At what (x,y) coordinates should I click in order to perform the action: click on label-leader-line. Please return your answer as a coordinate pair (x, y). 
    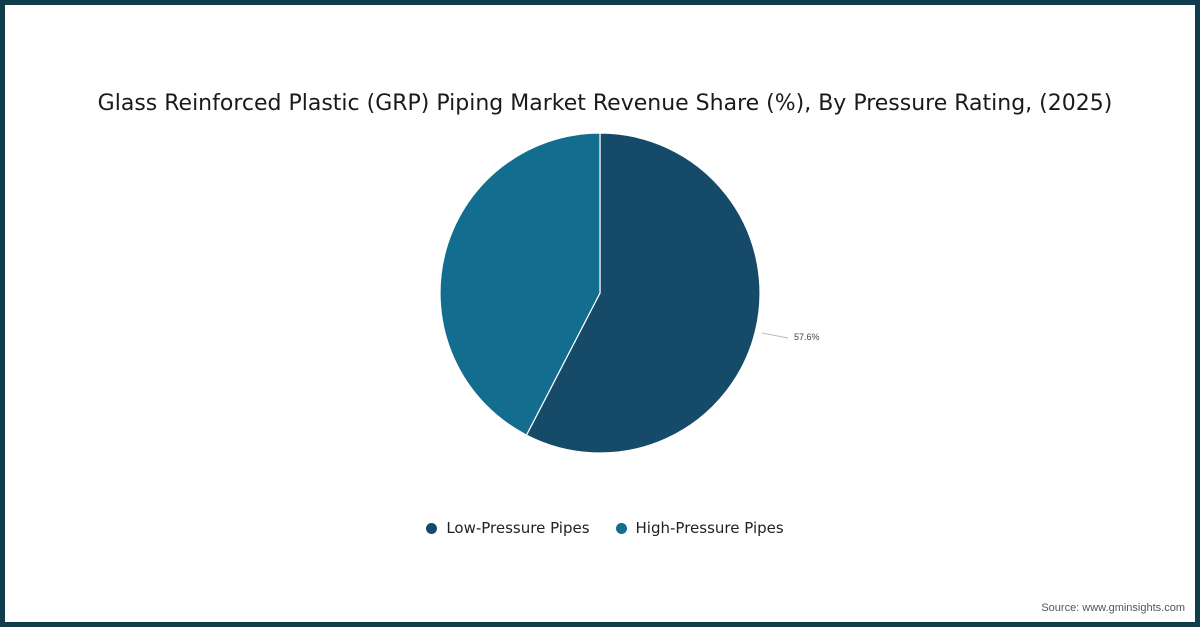
    Looking at the image, I should click on (775, 335).